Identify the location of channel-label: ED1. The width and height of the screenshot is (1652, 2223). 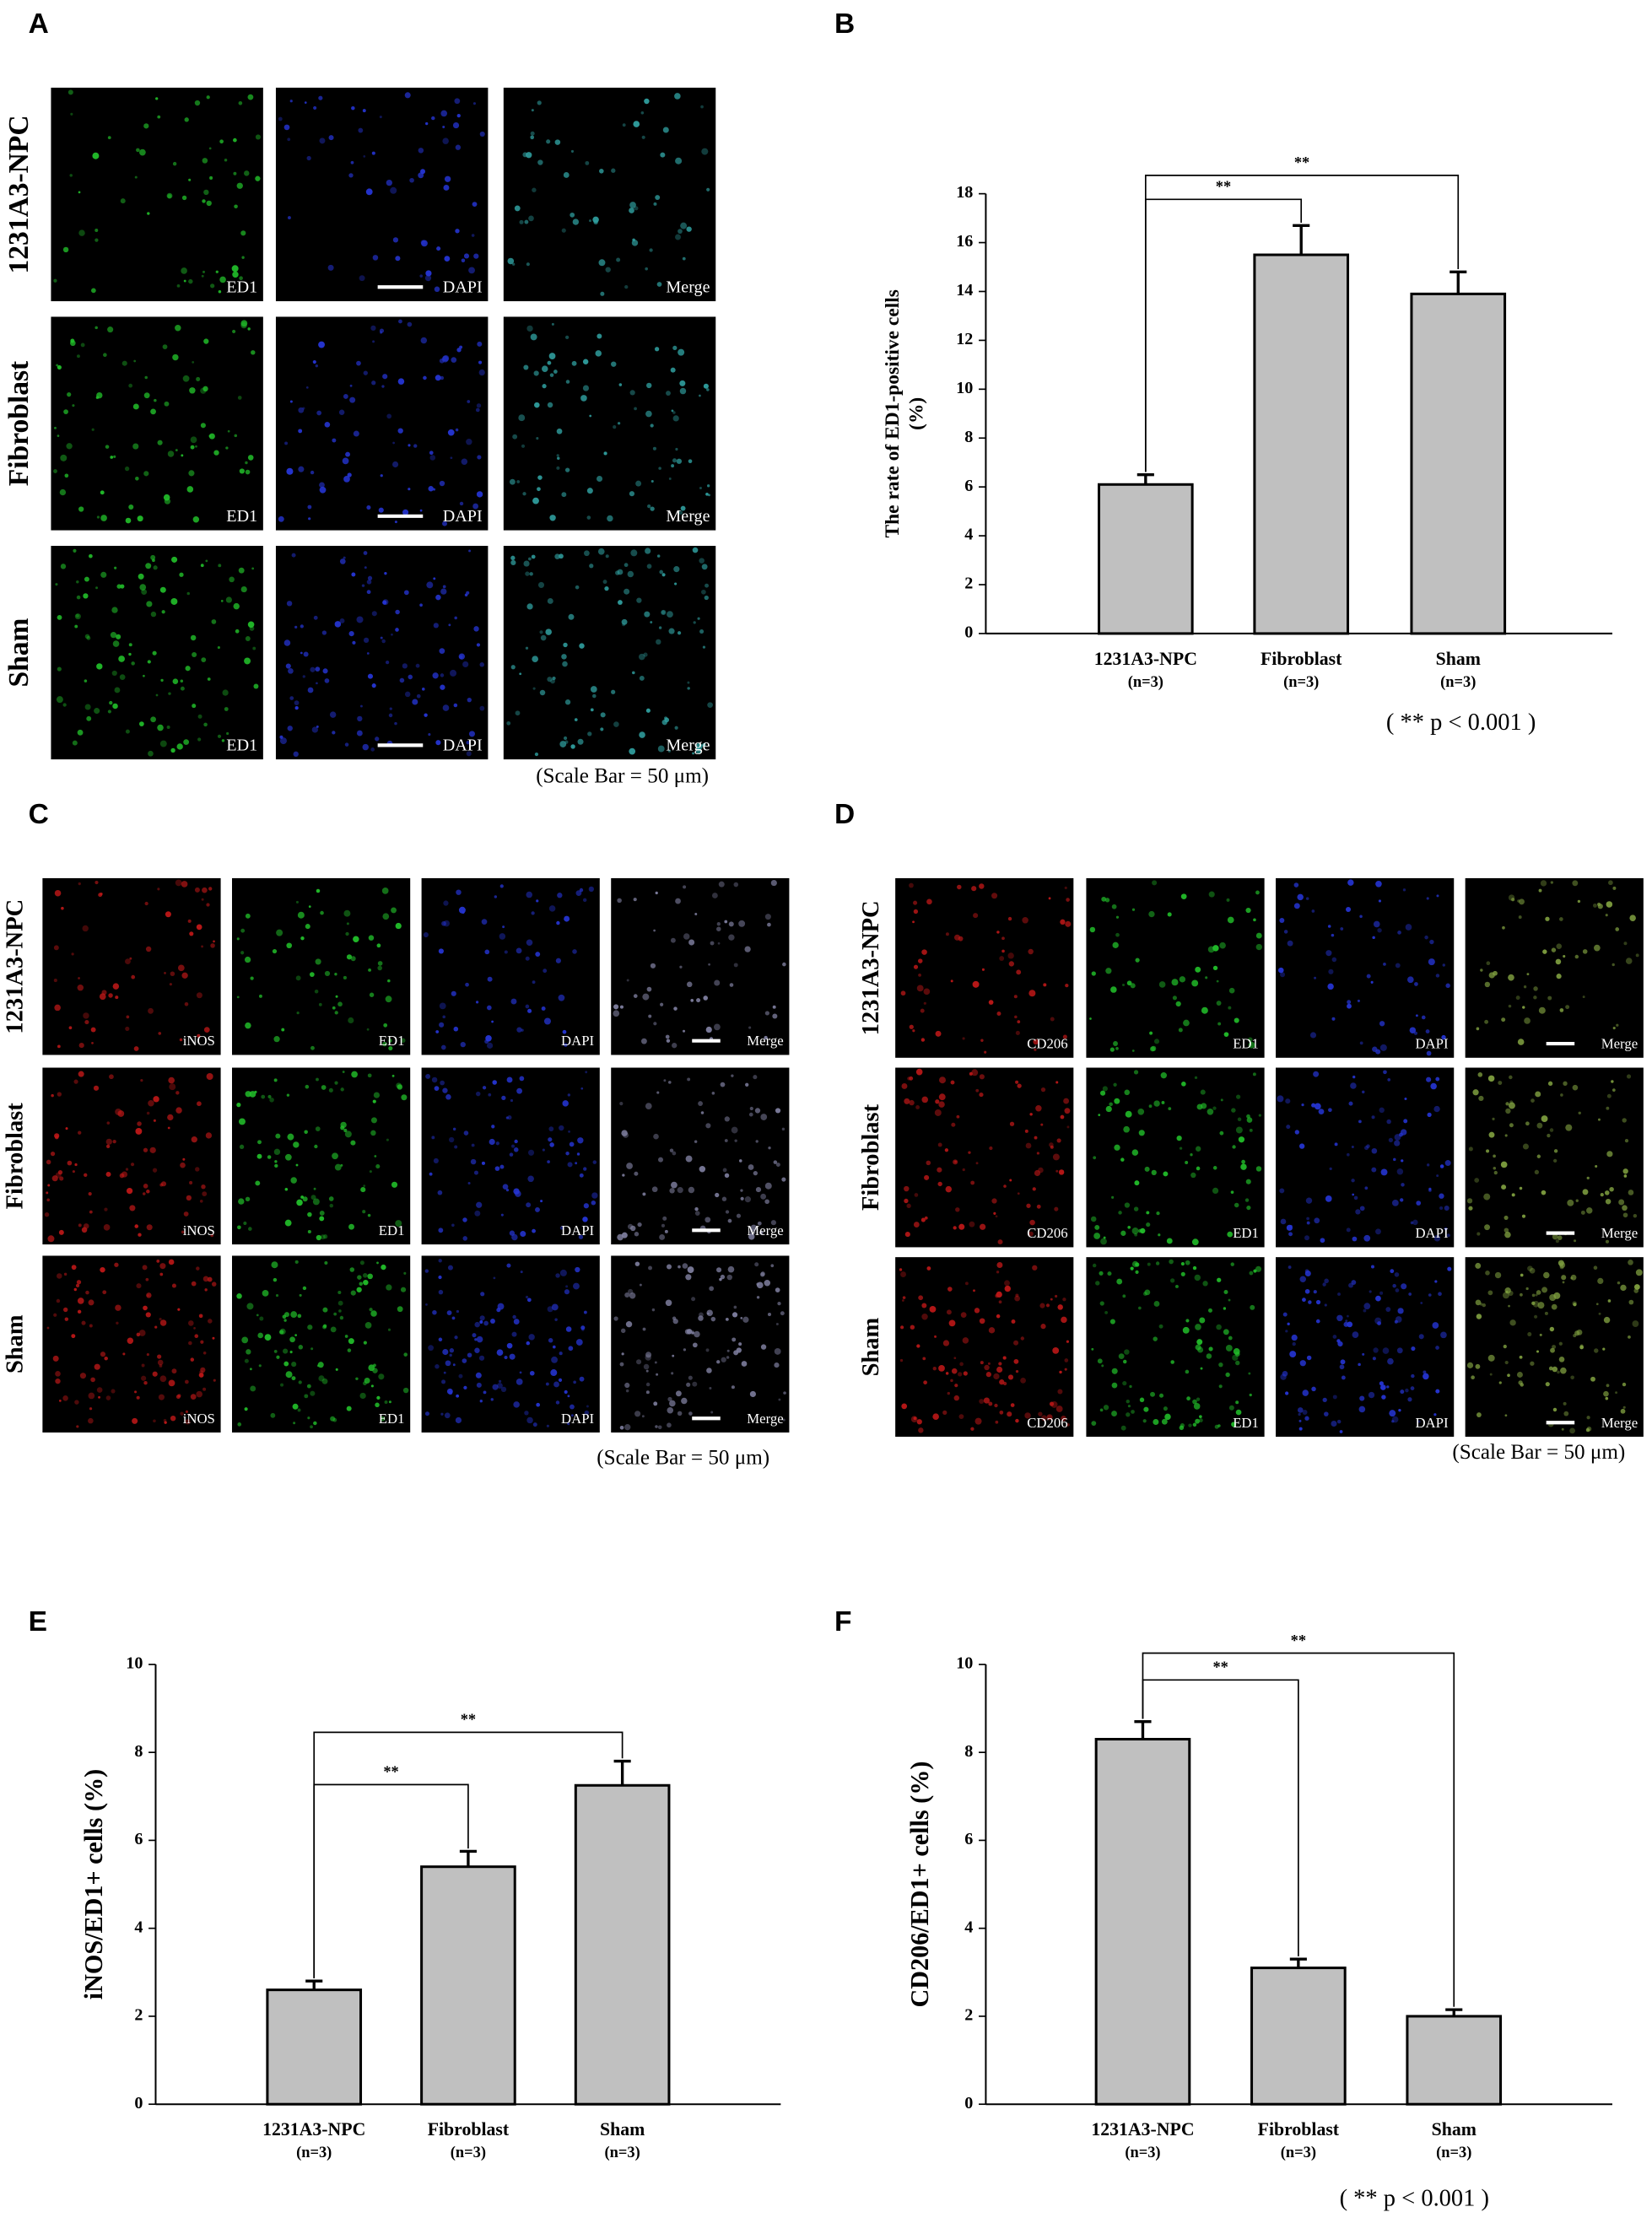
(1246, 1233).